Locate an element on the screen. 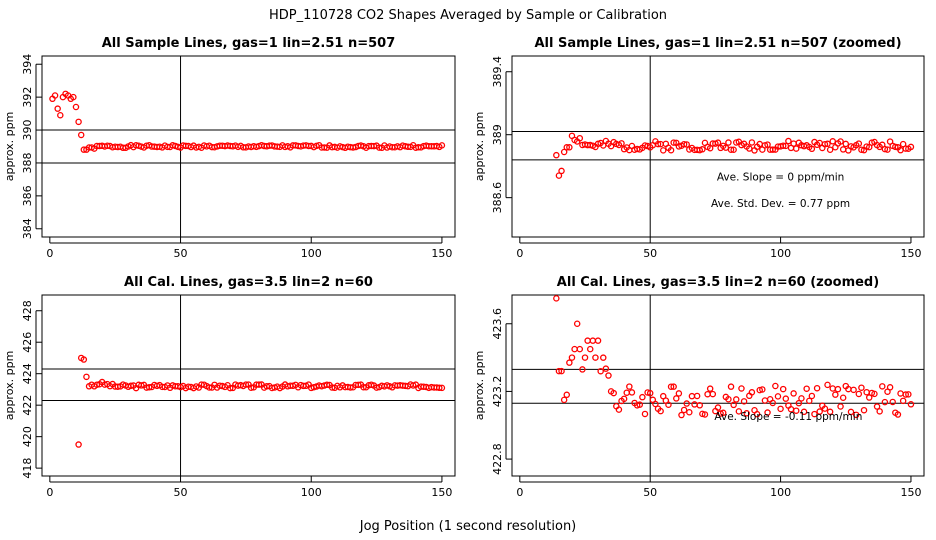 This screenshot has height=540, width=936. y-tick-label: 384 is located at coordinates (27, 228).